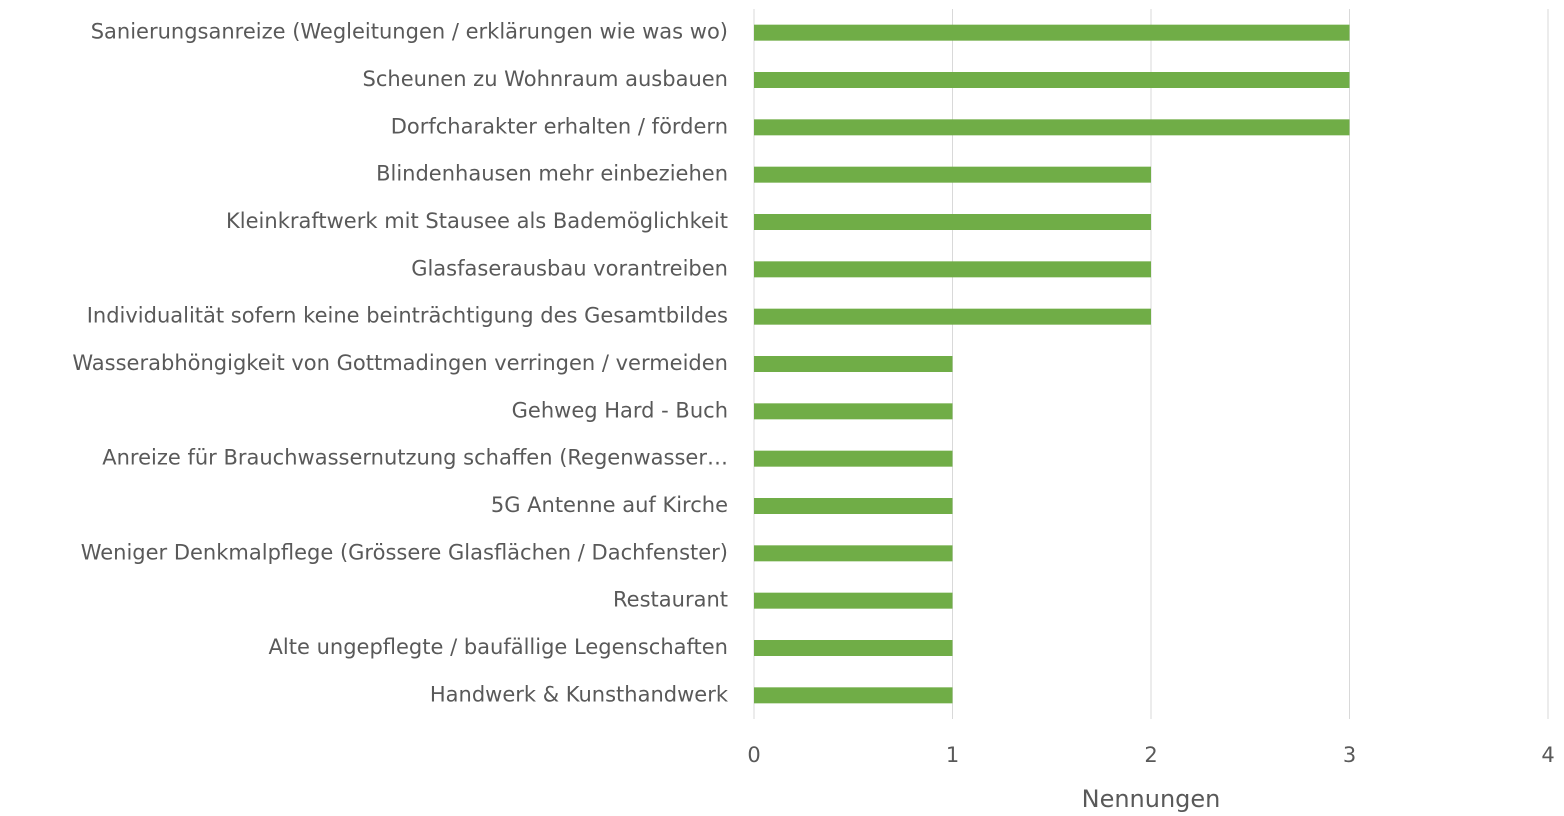 This screenshot has width=1564, height=816. I want to click on x-tick-label: 3, so click(1349, 755).